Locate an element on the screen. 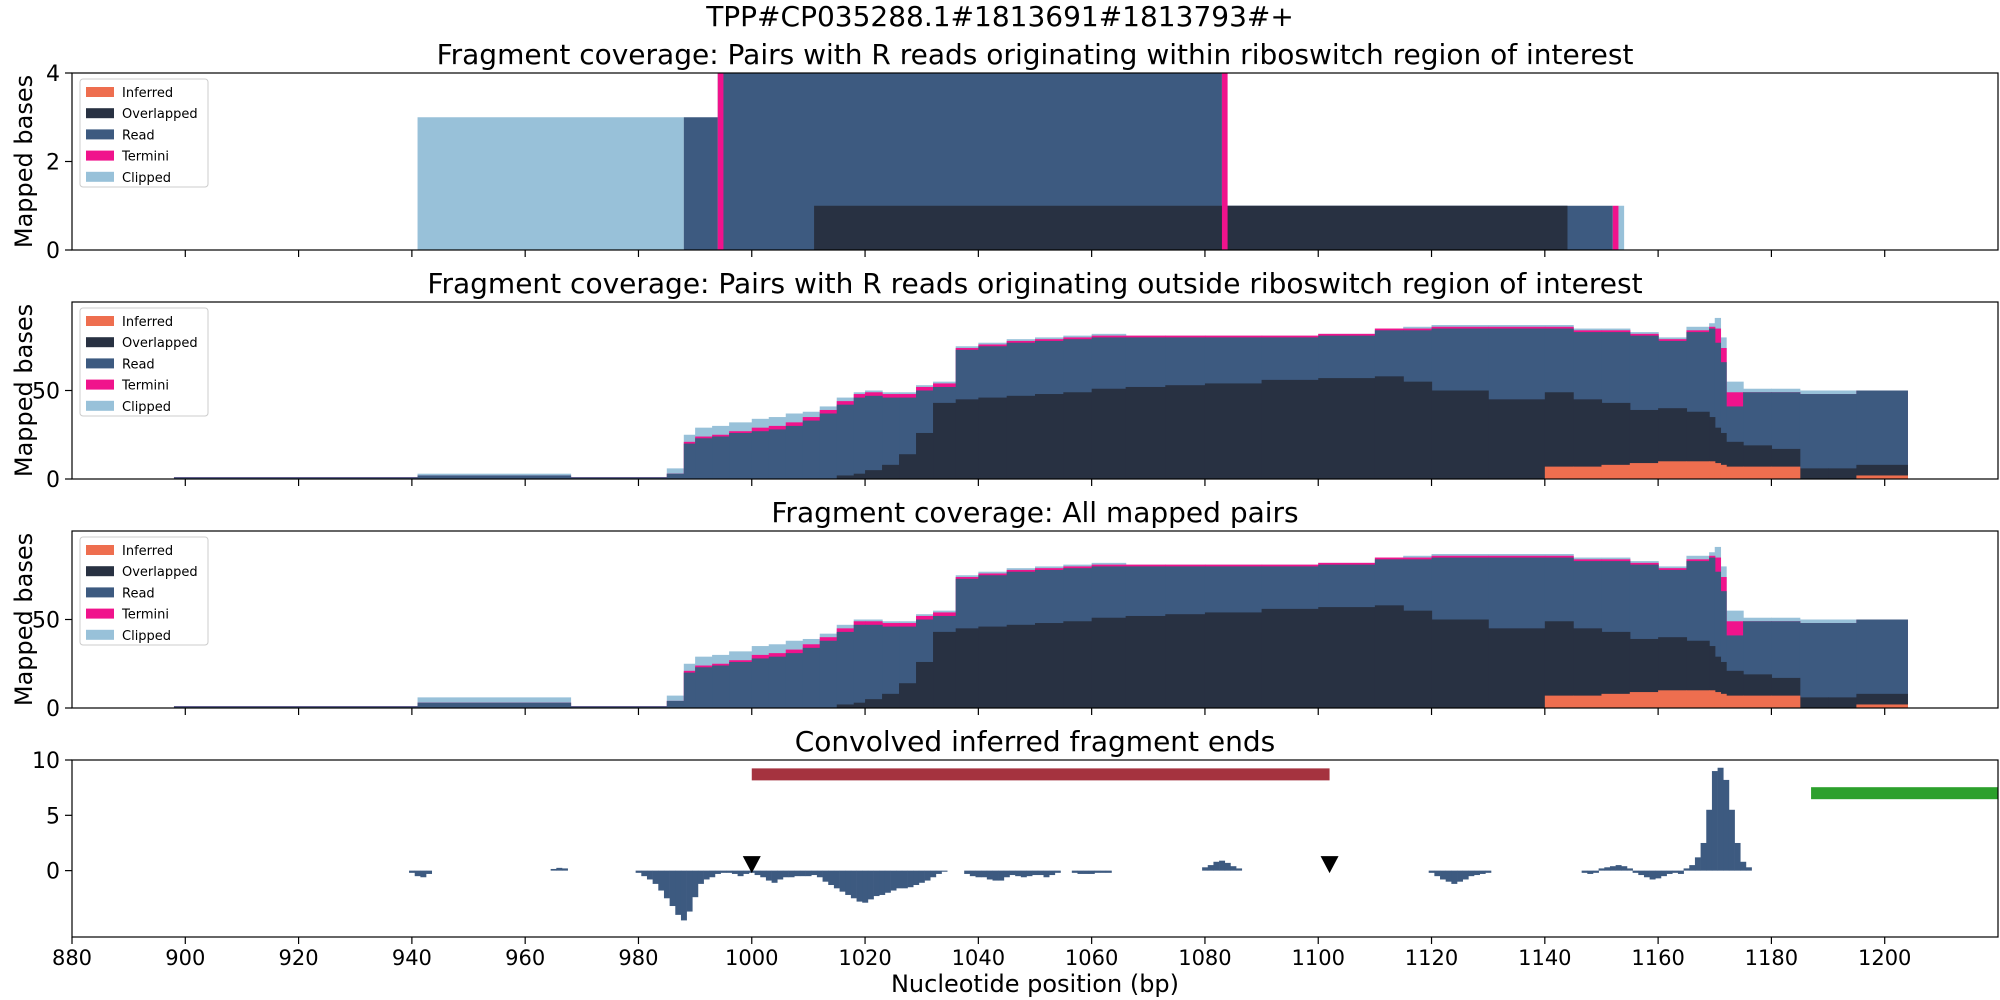  bar-overlapped is located at coordinates (1191, 227).